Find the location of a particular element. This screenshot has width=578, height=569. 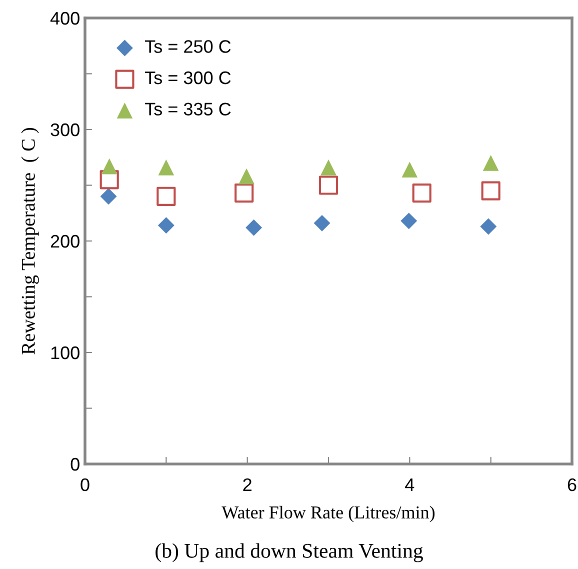

y-axis-title: Rewetting Temperature ( C ) is located at coordinates (30, 241).